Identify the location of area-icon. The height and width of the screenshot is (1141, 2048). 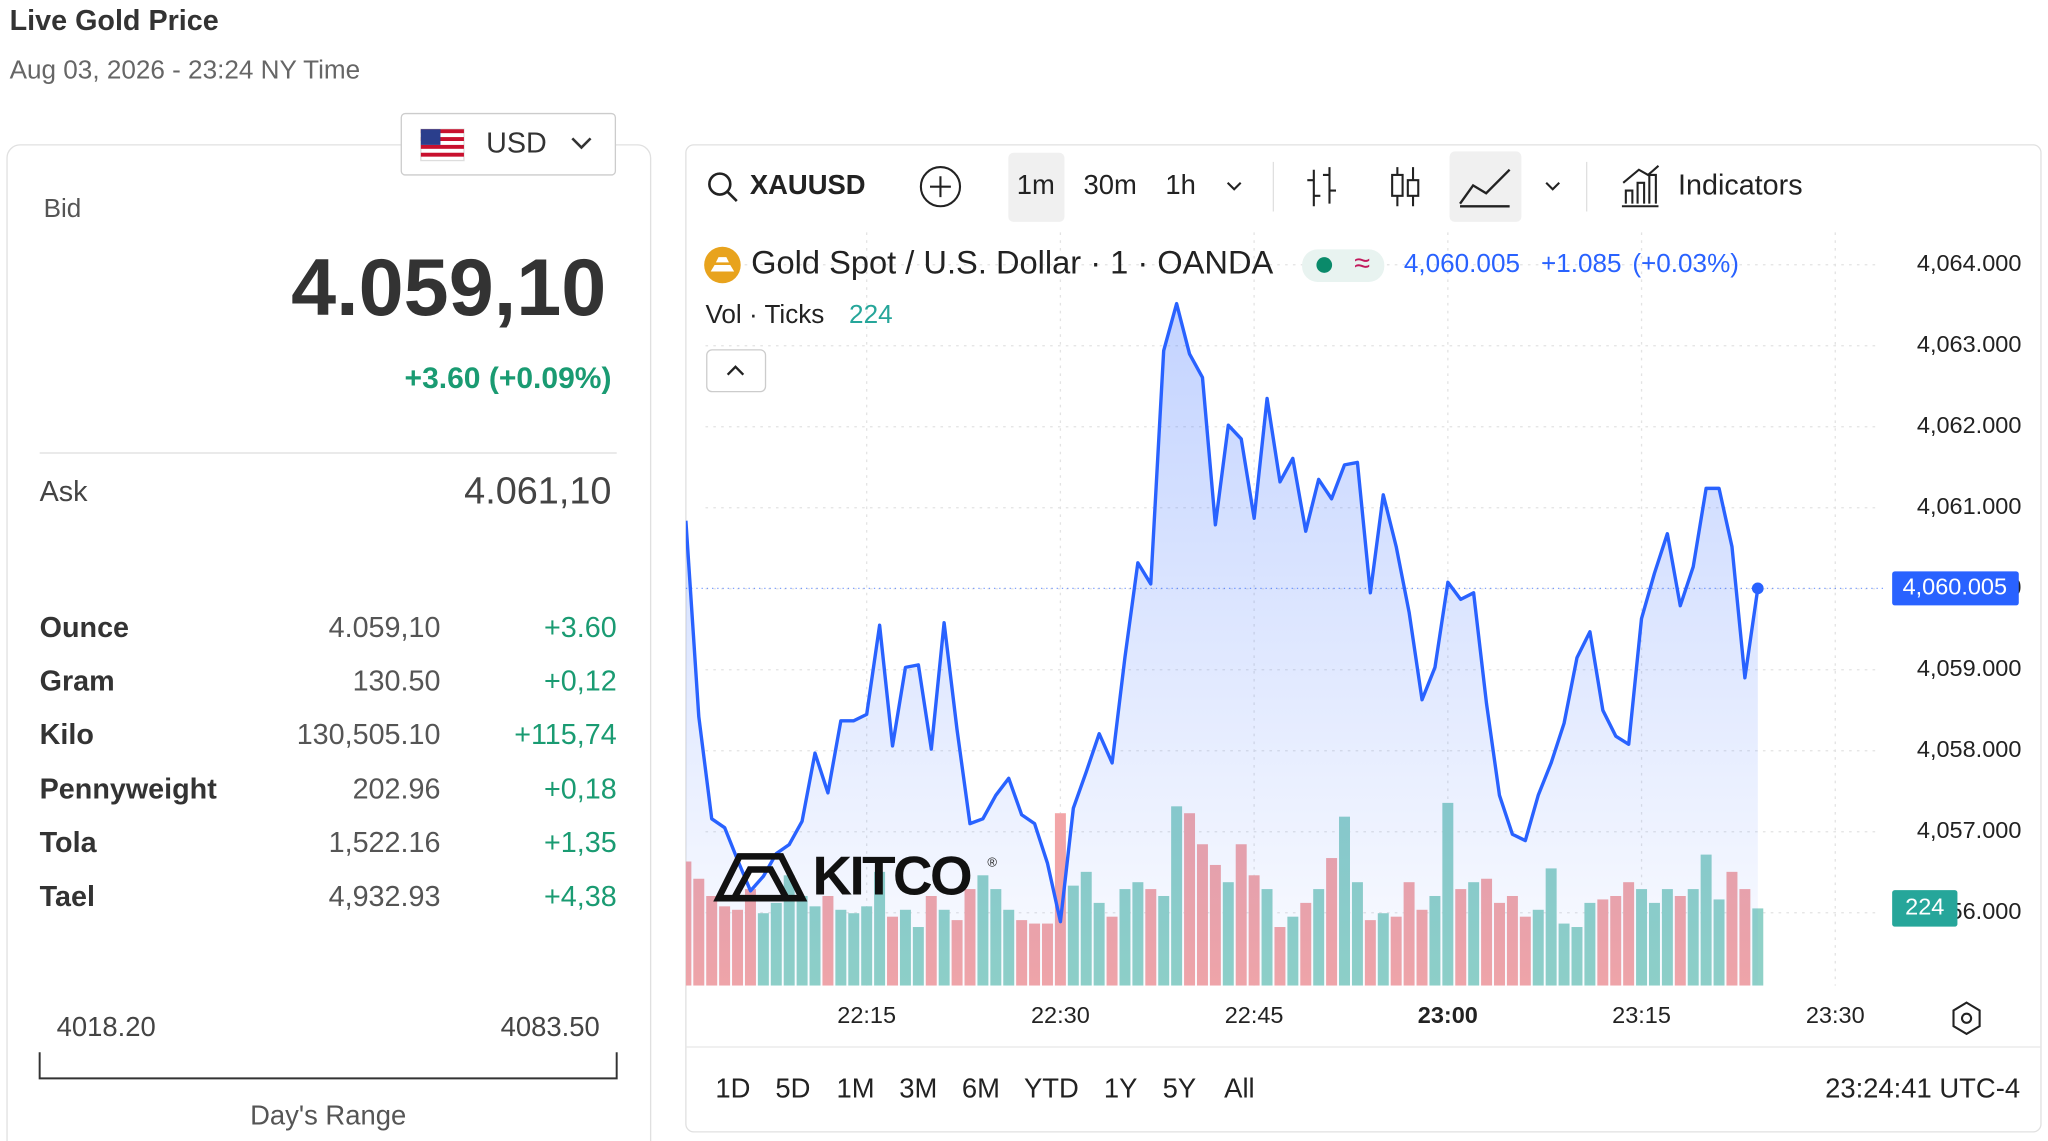
(1485, 188).